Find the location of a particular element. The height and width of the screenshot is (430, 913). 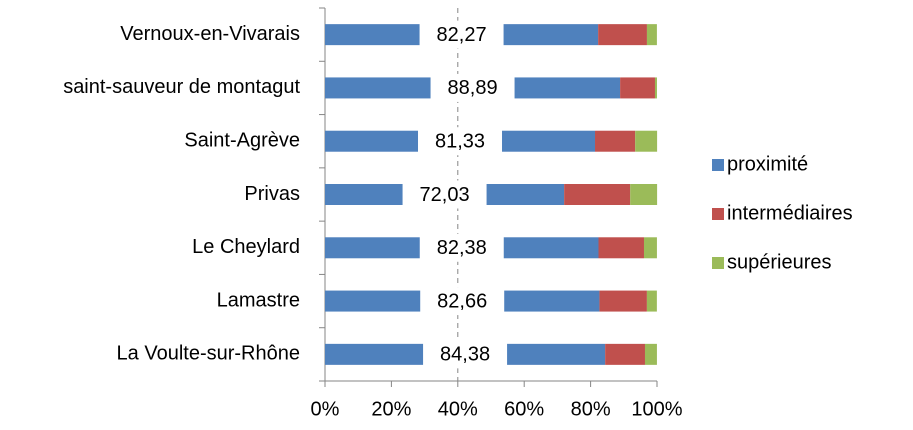

x-tick-label: 80% is located at coordinates (591, 409).